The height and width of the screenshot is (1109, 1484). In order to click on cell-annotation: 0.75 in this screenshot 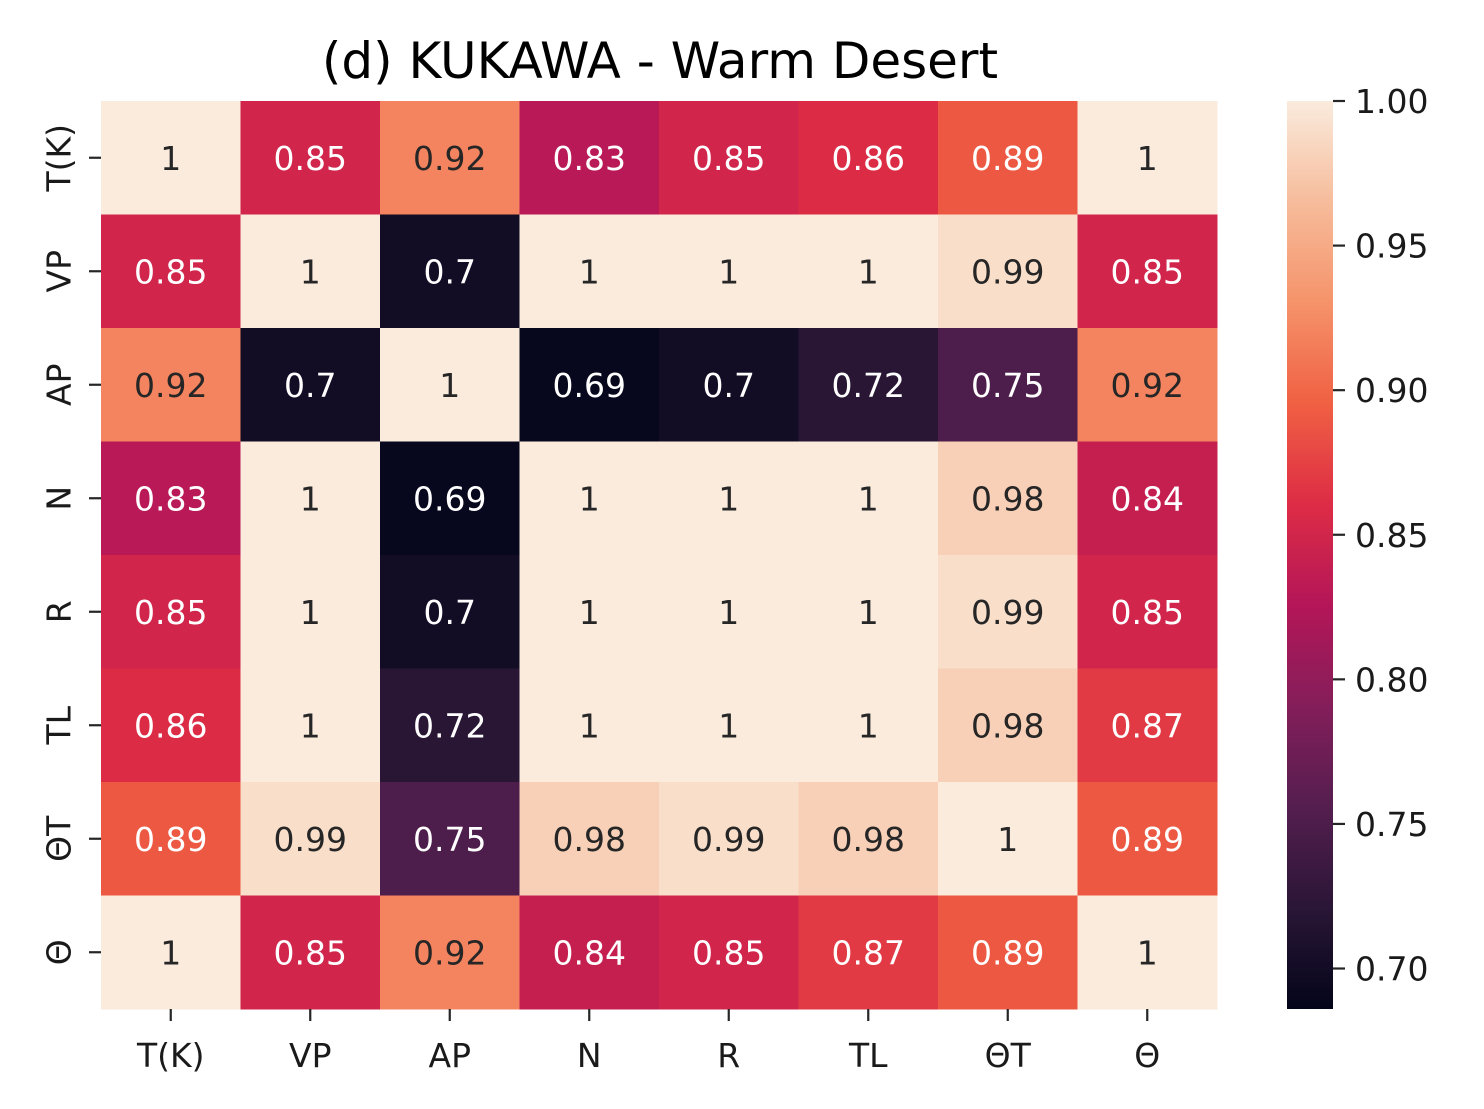, I will do `click(449, 839)`.